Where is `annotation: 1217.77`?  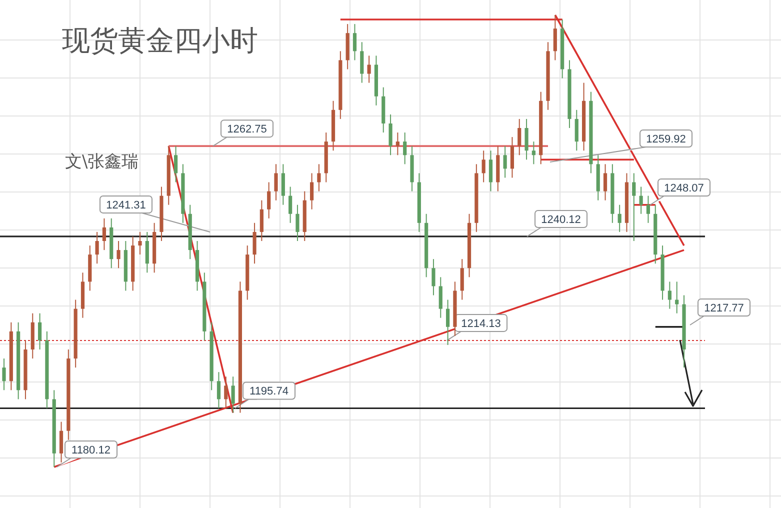 annotation: 1217.77 is located at coordinates (720, 312).